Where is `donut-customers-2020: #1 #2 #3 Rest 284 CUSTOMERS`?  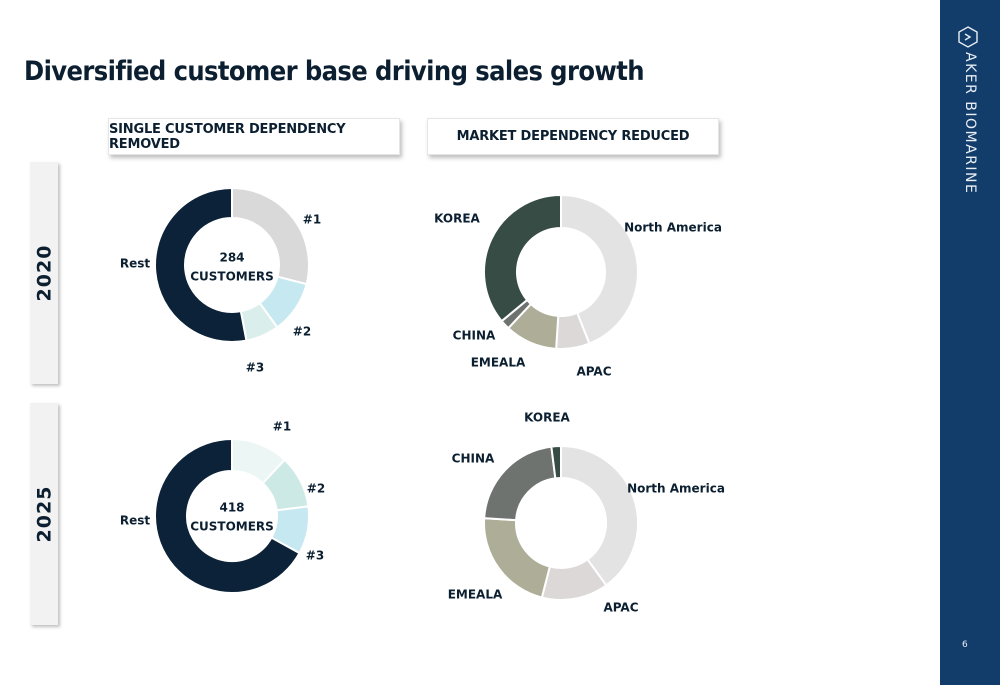 donut-customers-2020: #1 #2 #3 Rest 284 CUSTOMERS is located at coordinates (220, 280).